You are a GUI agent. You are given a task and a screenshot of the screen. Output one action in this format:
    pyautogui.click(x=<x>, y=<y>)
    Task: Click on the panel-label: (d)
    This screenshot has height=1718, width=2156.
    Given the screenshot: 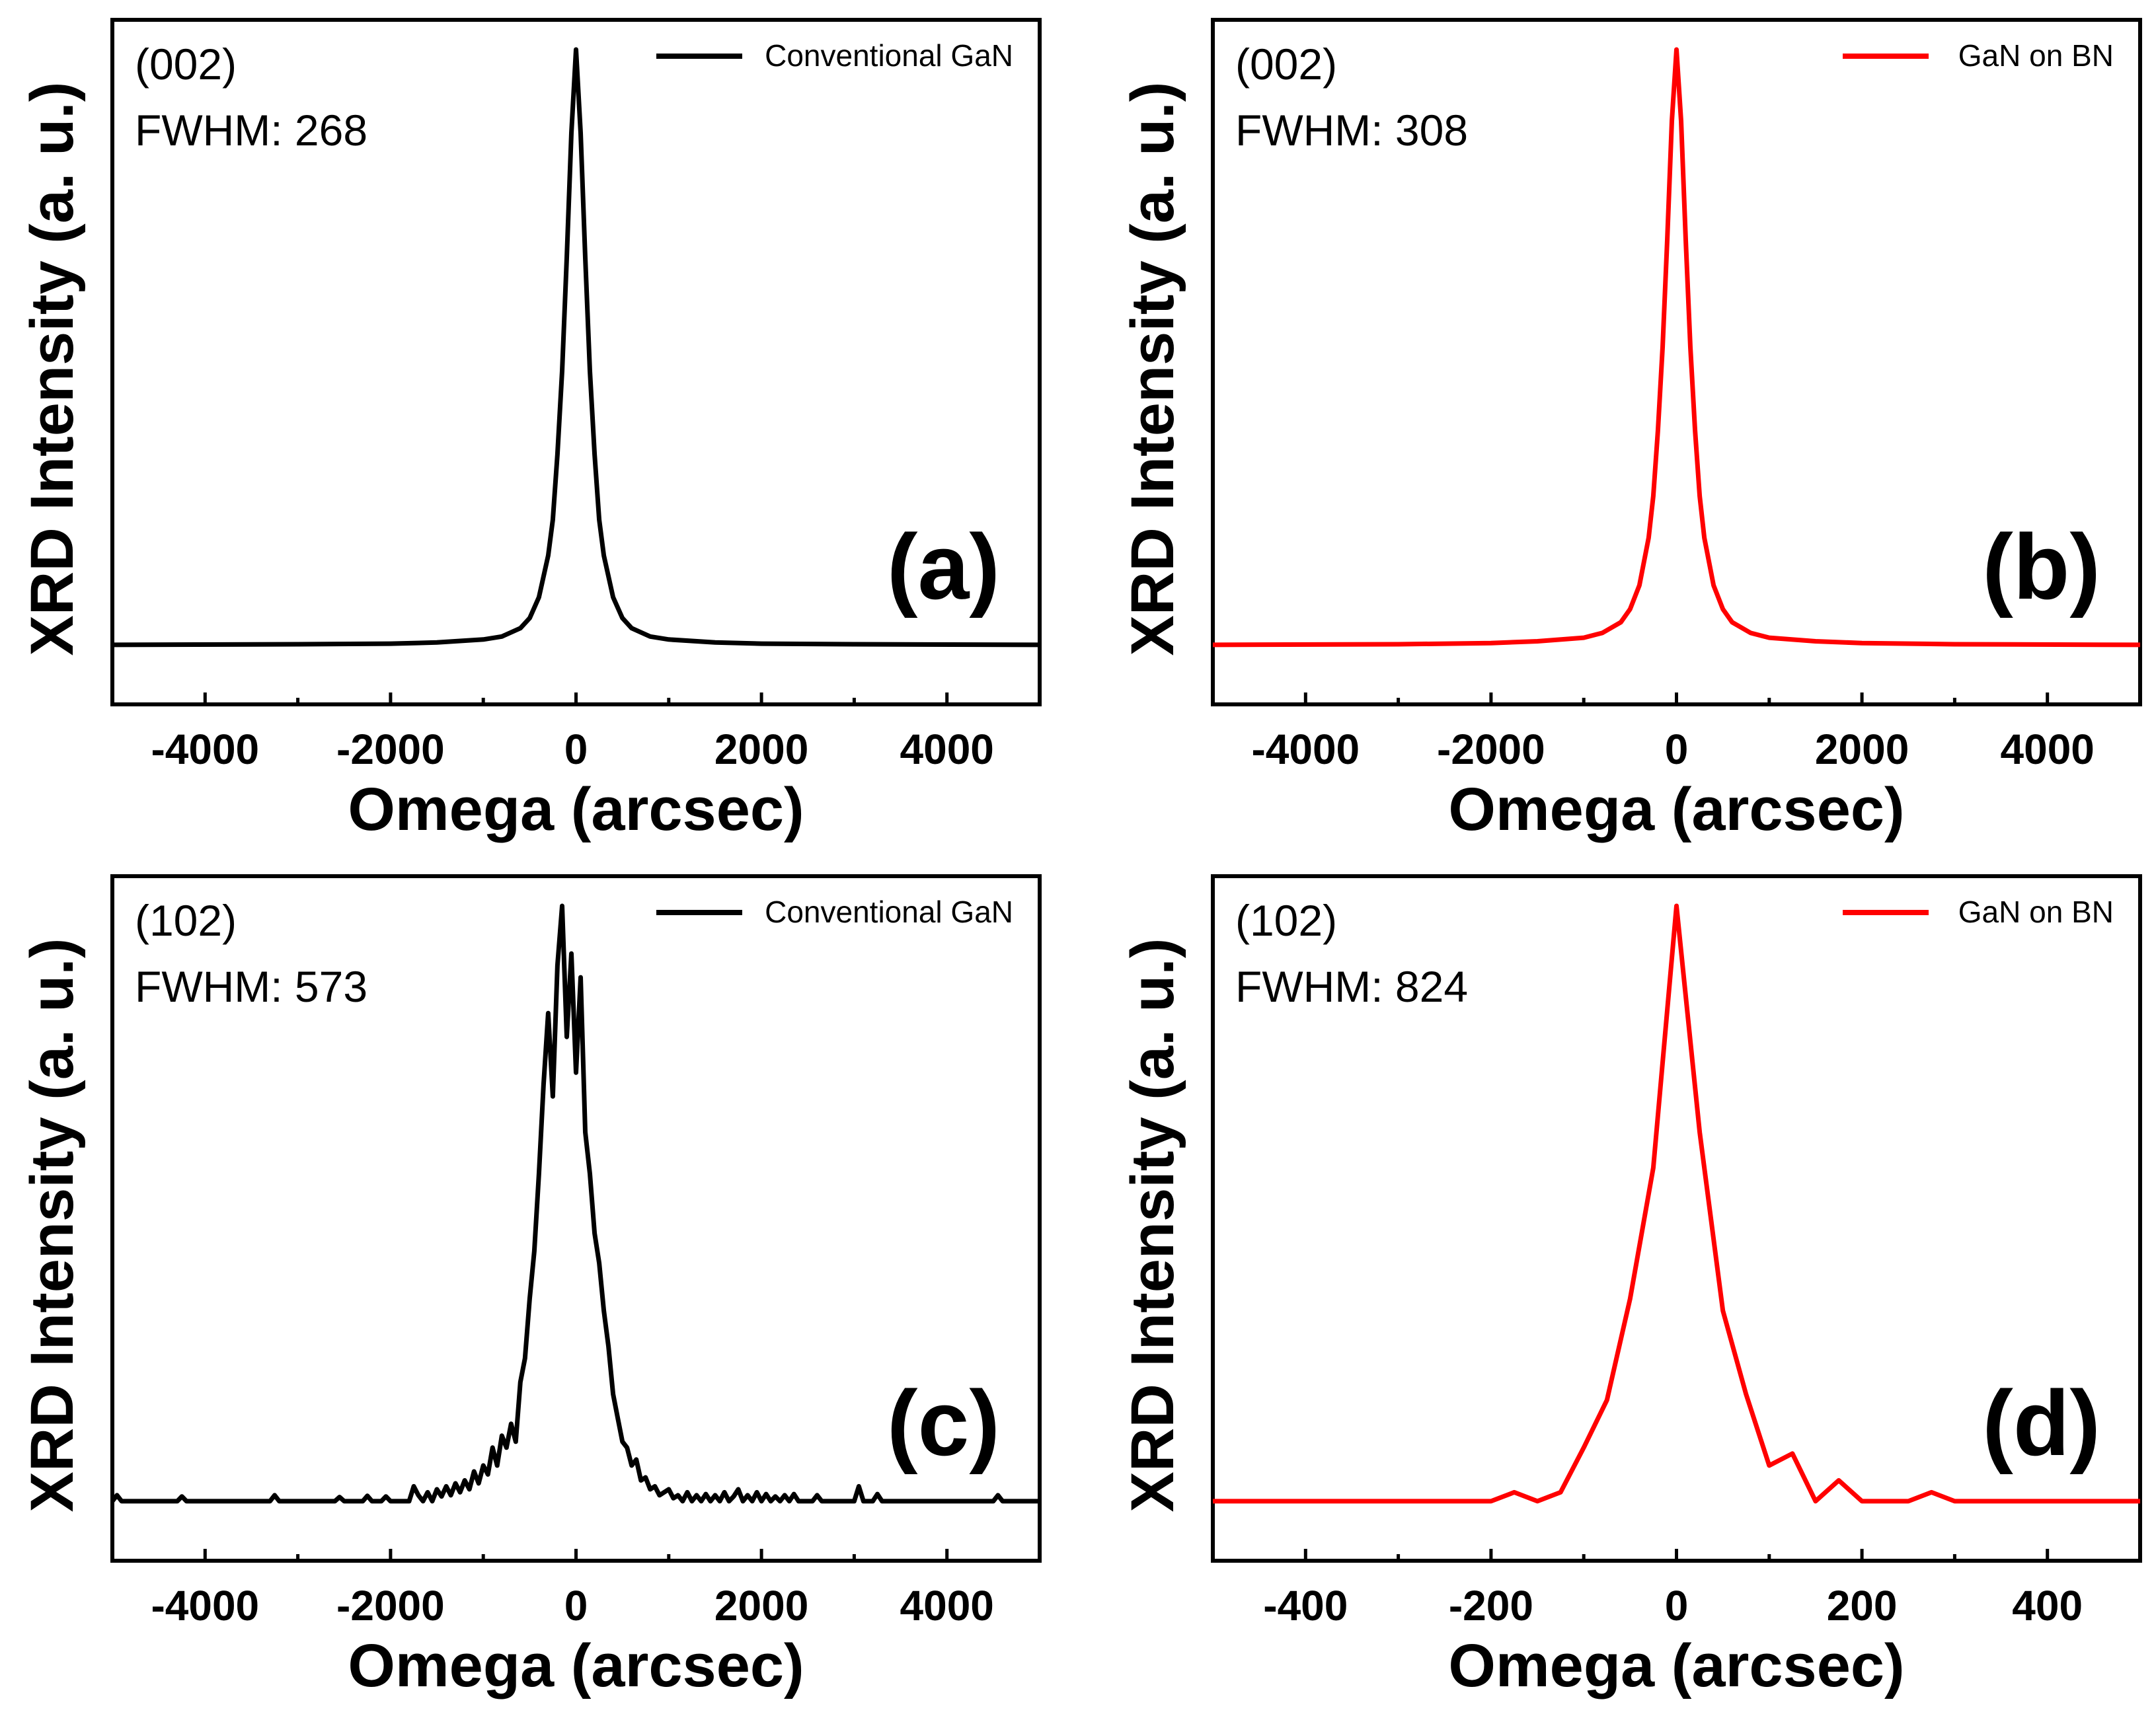 What is the action you would take?
    pyautogui.click(x=2041, y=1423)
    